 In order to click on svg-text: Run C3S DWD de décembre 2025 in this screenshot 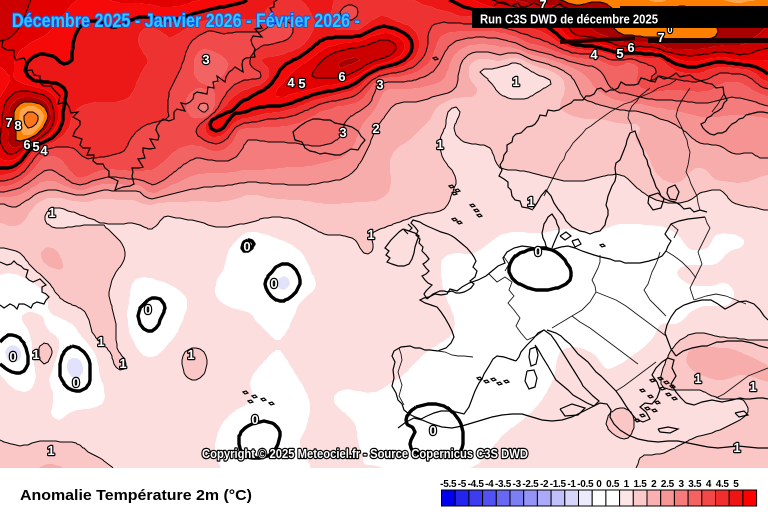, I will do `click(569, 19)`.